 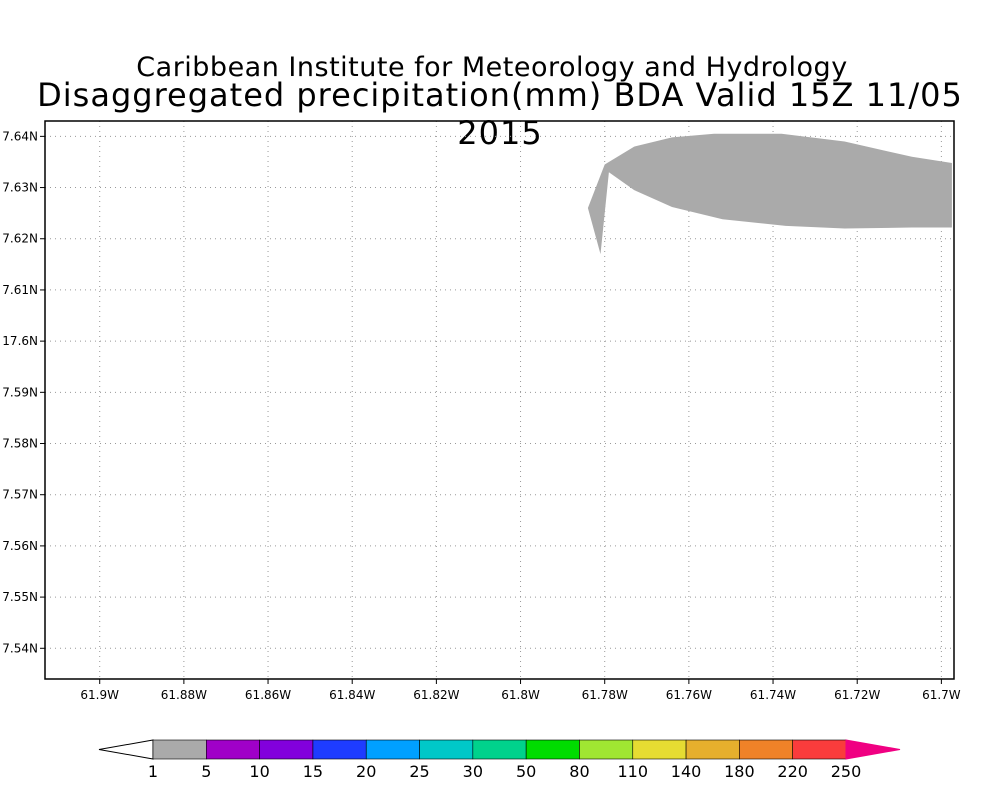 I want to click on y-tick-label: 7.57N, so click(x=20, y=495).